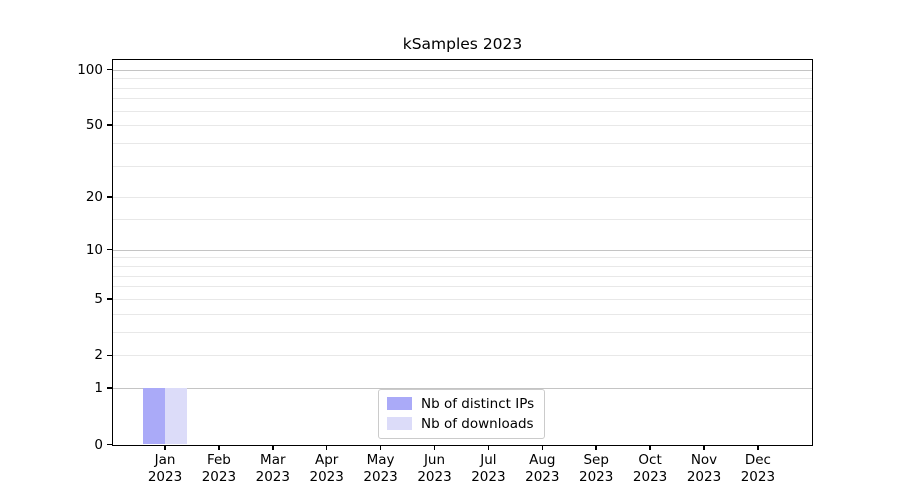  Describe the element at coordinates (488, 476) in the screenshot. I see `x-tick-year-jul: 2023` at that location.